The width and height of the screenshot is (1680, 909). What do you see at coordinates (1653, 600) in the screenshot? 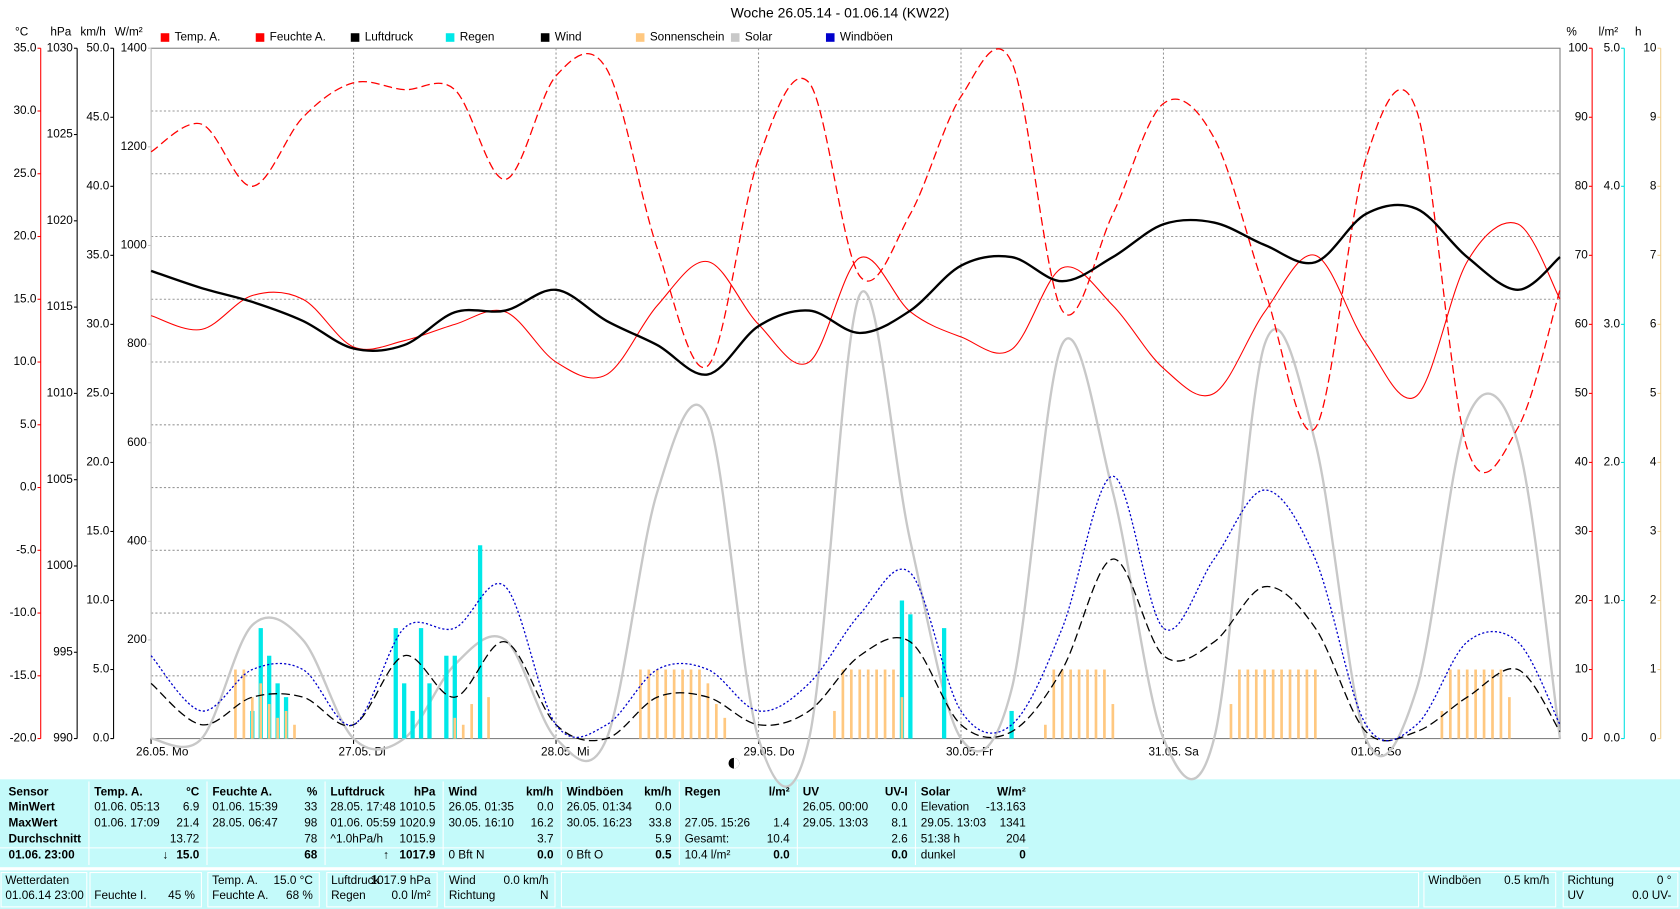
I see `y-tick-label: 2` at bounding box center [1653, 600].